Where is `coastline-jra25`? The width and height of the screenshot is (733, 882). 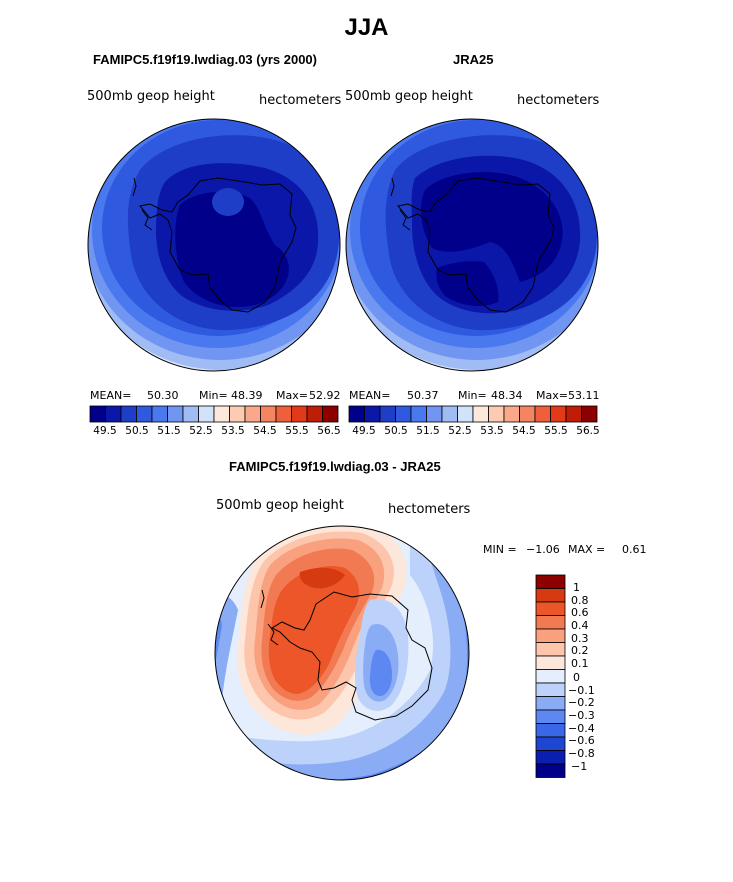 coastline-jra25 is located at coordinates (472, 245).